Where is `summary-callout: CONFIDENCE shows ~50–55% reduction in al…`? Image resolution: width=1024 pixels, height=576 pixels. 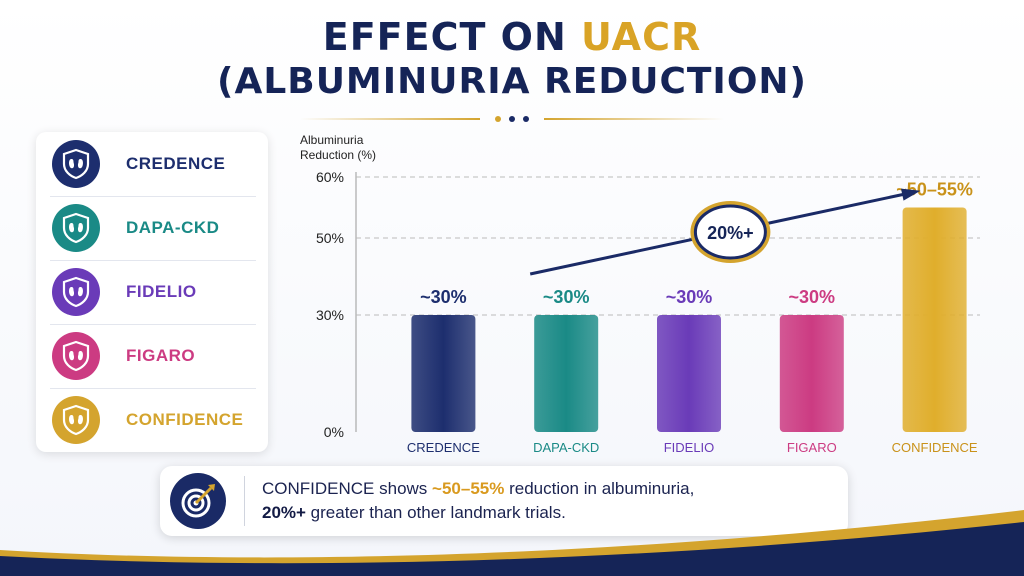
summary-callout: CONFIDENCE shows ~50–55% reduction in al… is located at coordinates (504, 501).